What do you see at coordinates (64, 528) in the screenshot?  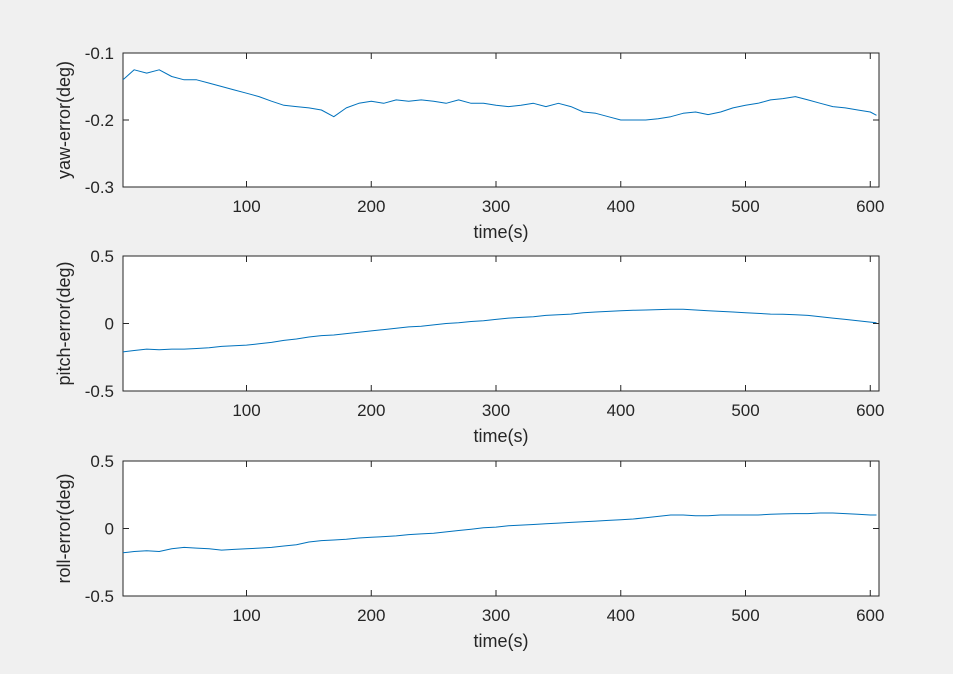 I see `y-axis-label: roll-error(deg)` at bounding box center [64, 528].